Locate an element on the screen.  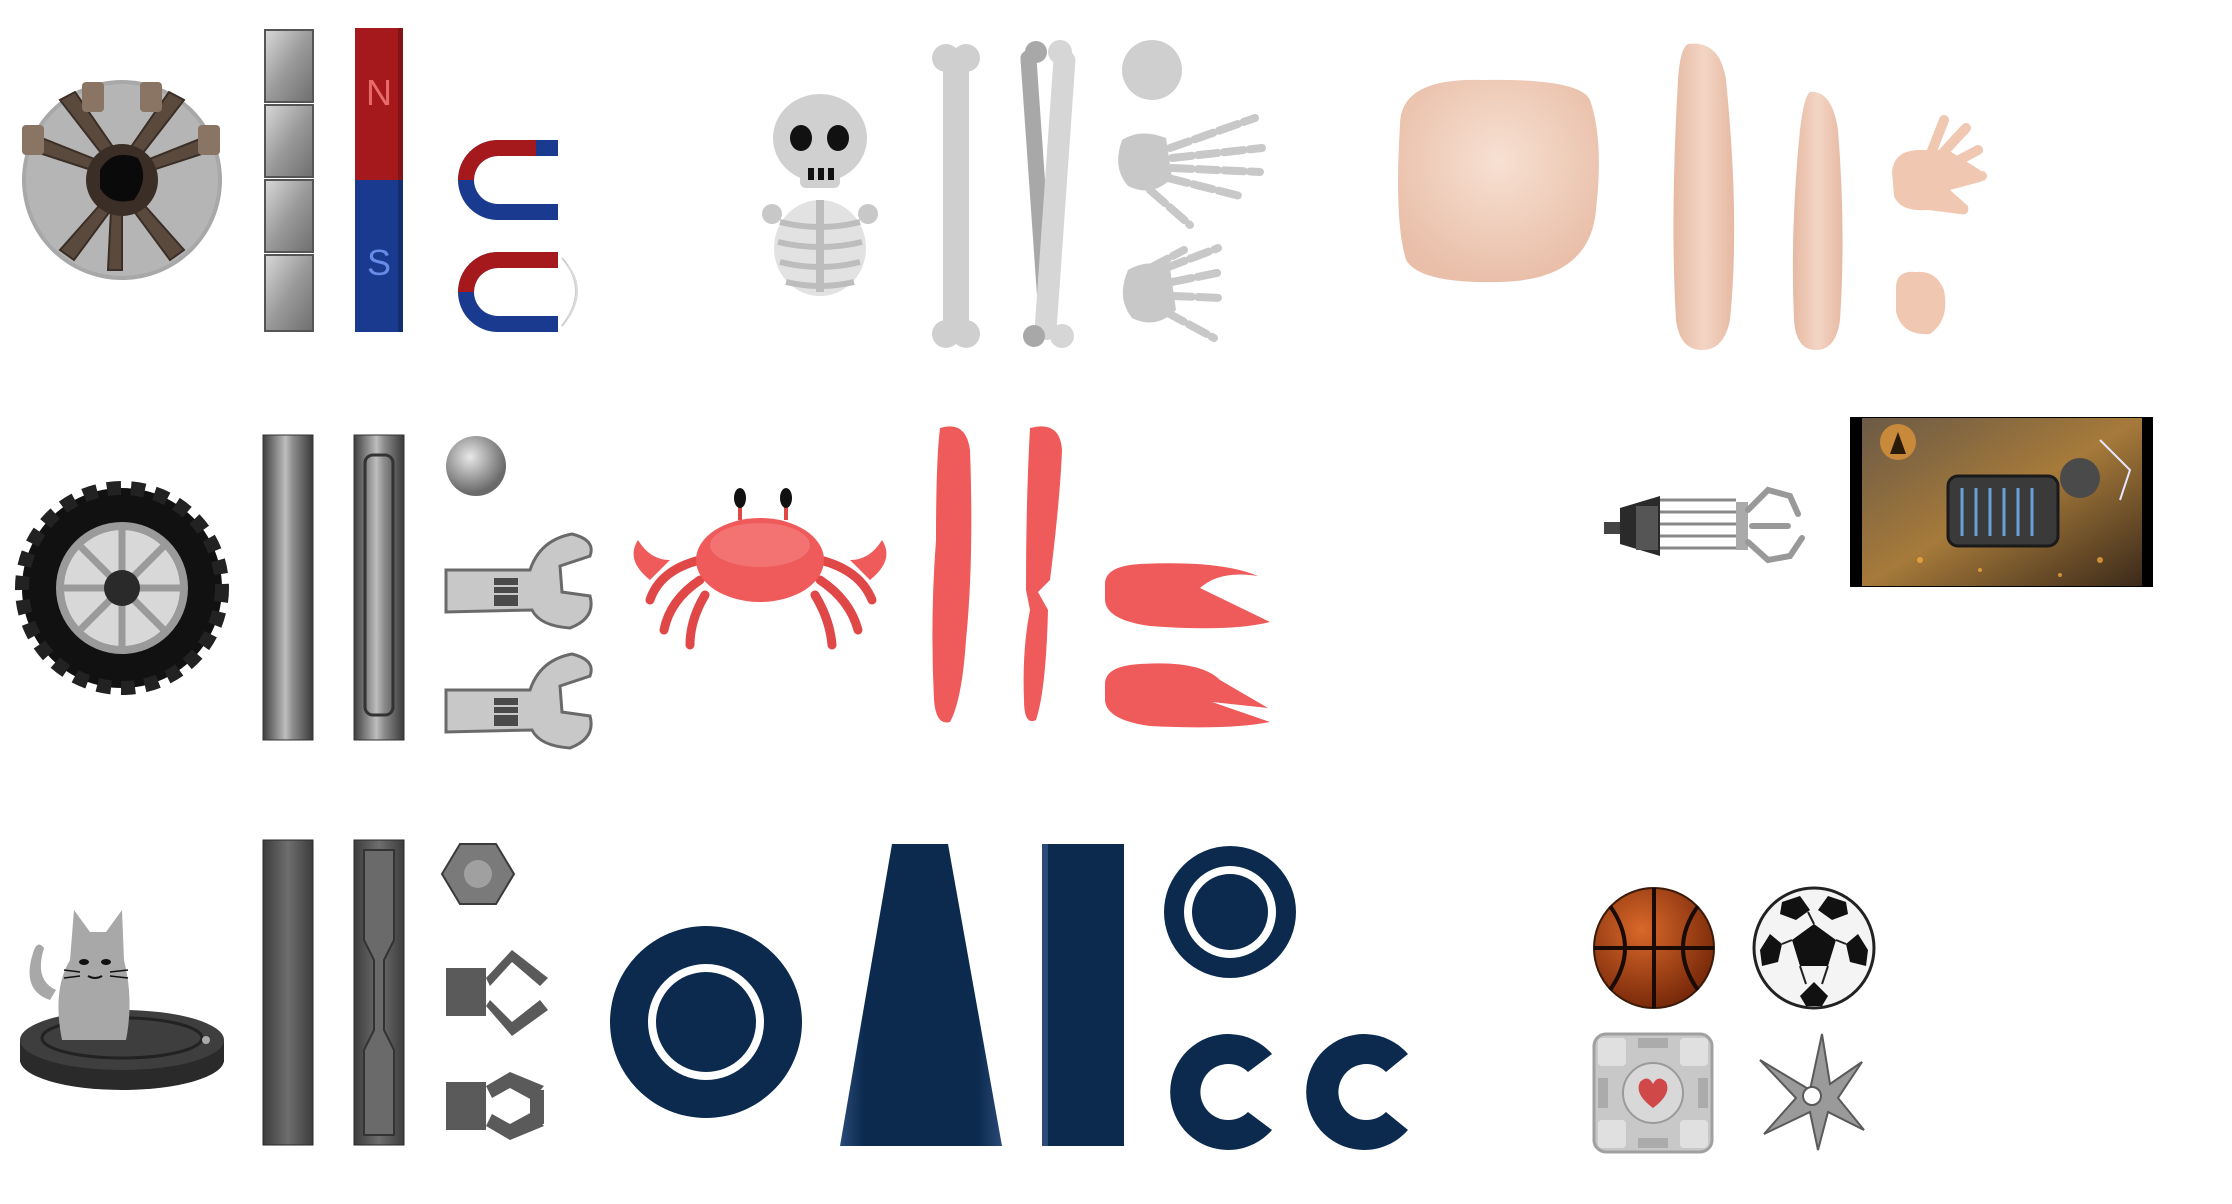
basketball-icon is located at coordinates (1654, 948).